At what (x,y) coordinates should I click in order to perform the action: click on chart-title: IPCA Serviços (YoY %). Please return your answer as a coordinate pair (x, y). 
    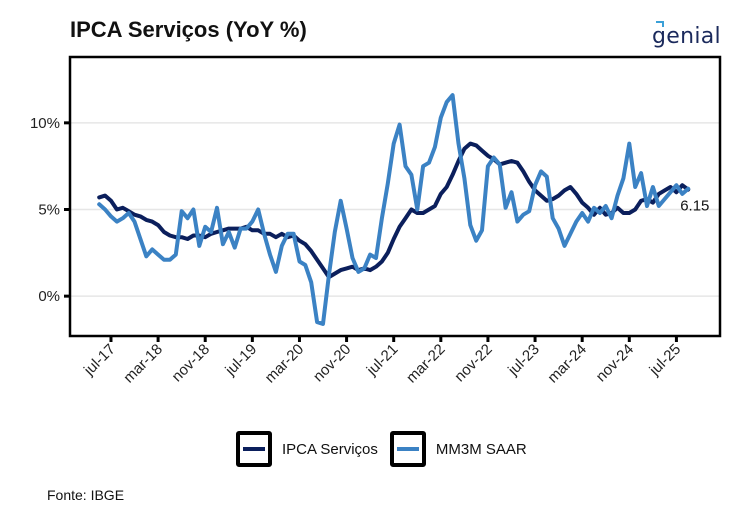
    Looking at the image, I should click on (188, 29).